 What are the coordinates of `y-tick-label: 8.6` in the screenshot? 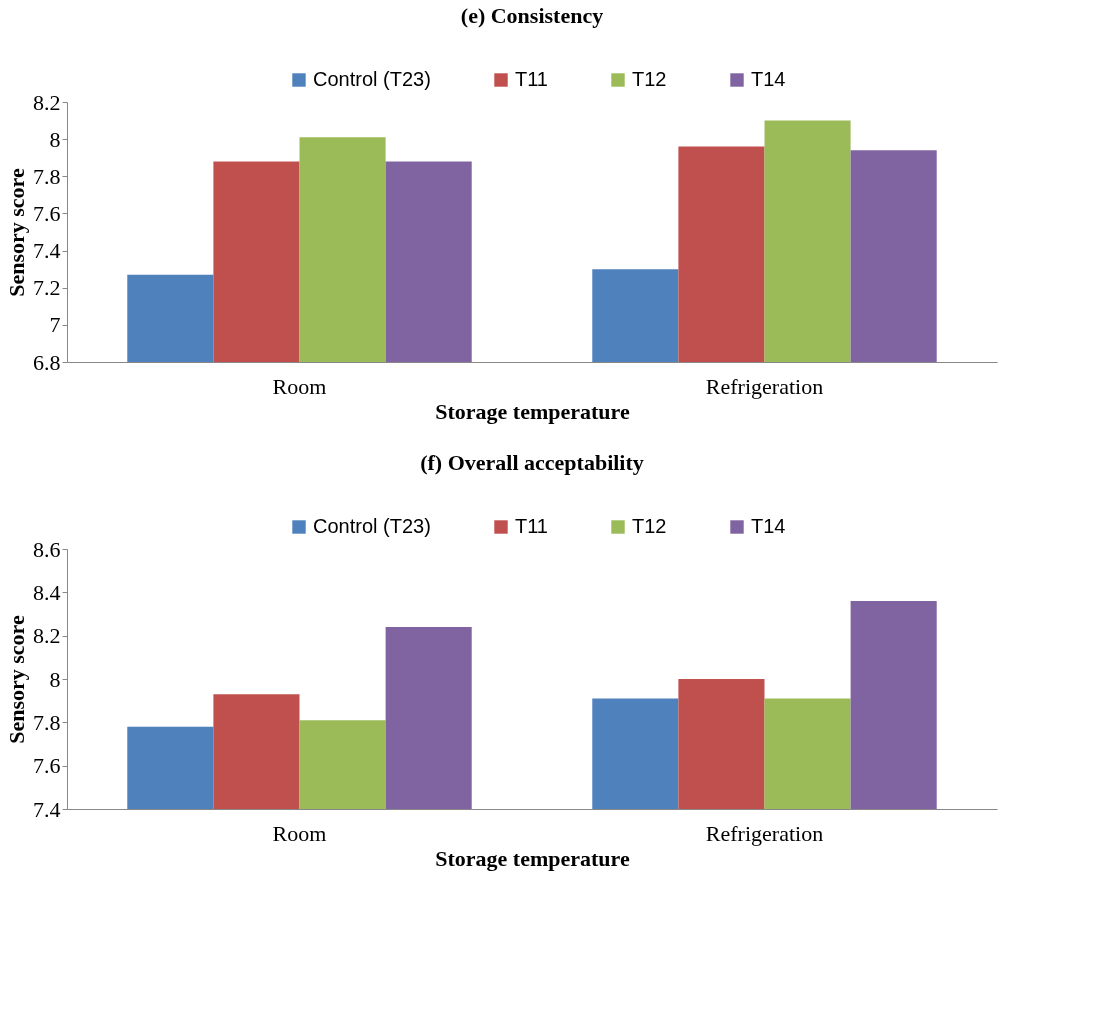 It's located at (47, 549).